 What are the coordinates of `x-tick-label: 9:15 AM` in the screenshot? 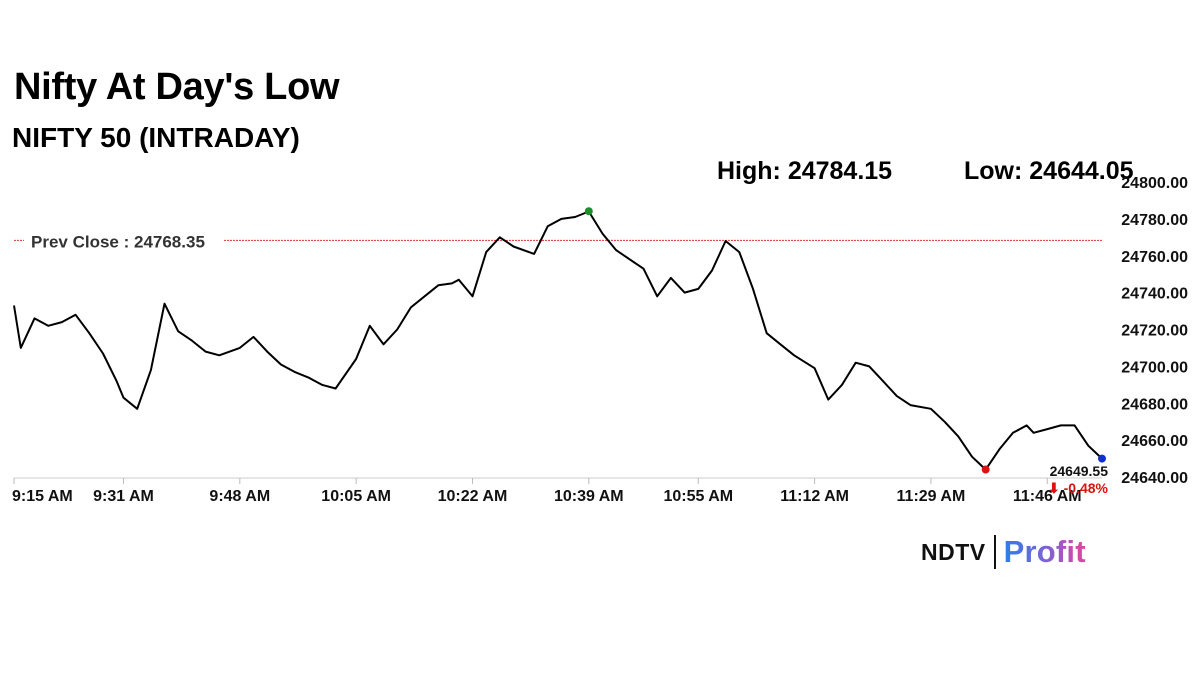 It's located at (42, 496).